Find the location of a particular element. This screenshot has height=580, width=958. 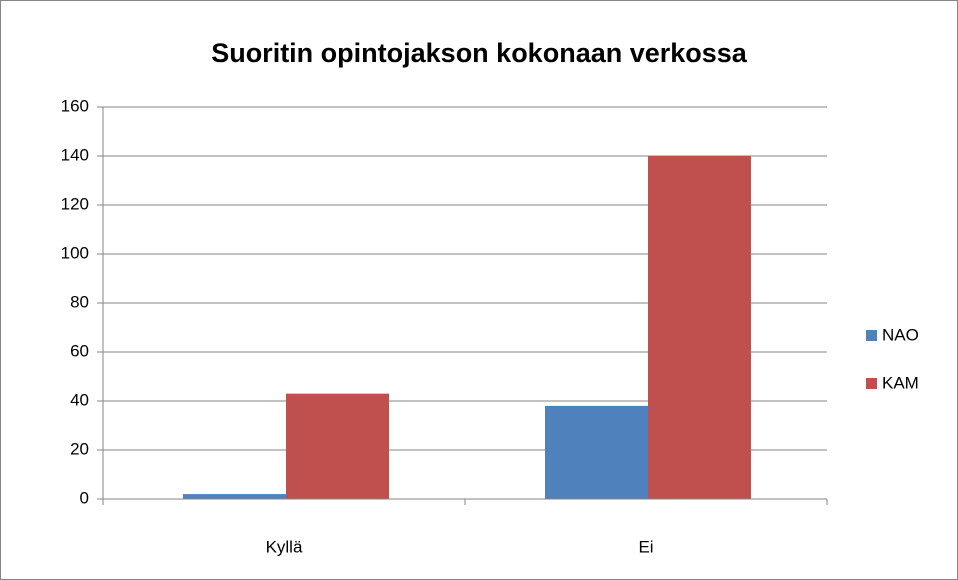

y-tick-label: 40 is located at coordinates (79, 399).